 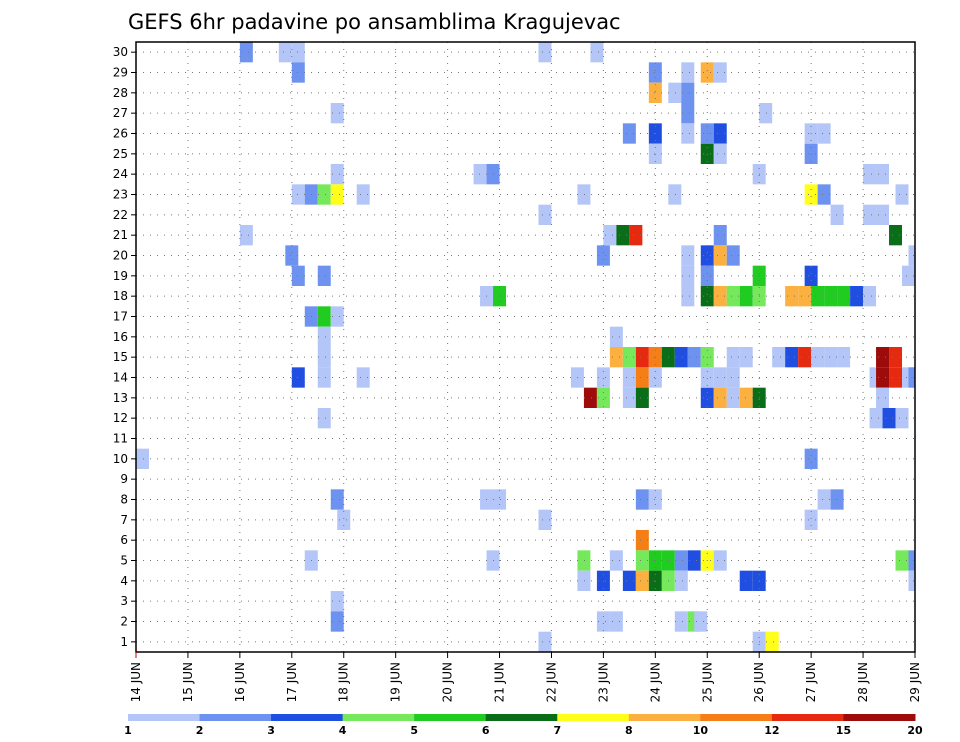 I want to click on x-tick-label: 25 JUN, so click(x=707, y=682).